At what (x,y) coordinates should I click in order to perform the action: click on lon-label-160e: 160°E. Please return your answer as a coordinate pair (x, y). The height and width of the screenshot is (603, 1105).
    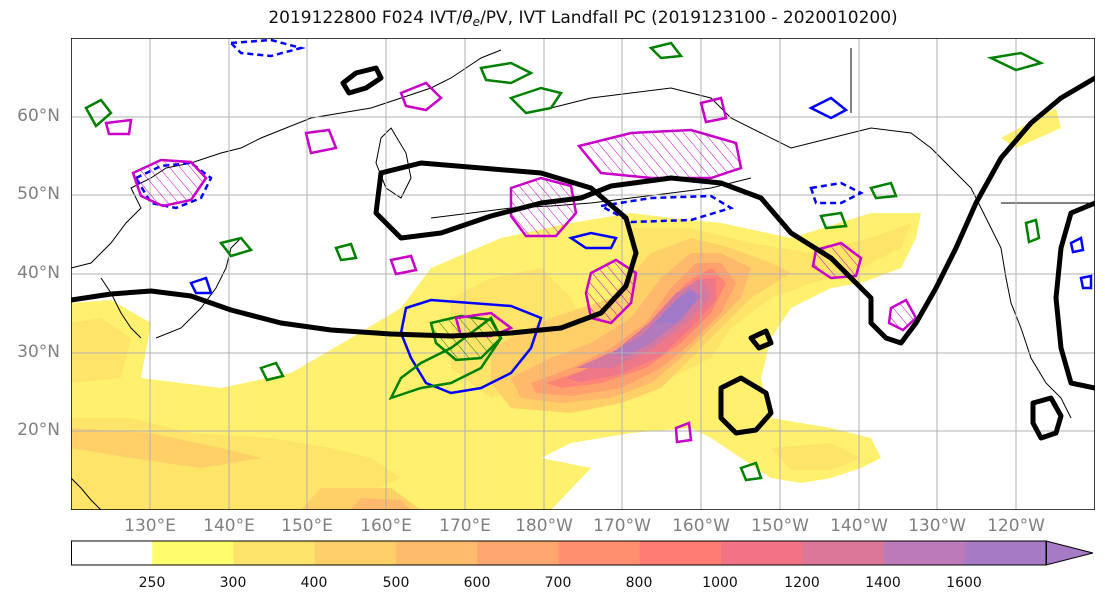
    Looking at the image, I should click on (386, 526).